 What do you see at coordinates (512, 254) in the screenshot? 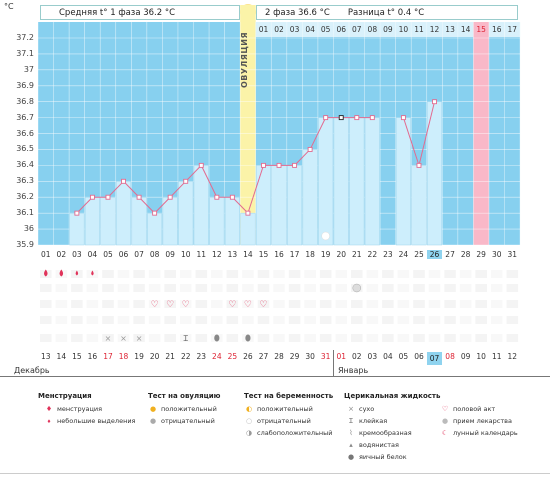
I see `cycle-day-number: 31` at bounding box center [512, 254].